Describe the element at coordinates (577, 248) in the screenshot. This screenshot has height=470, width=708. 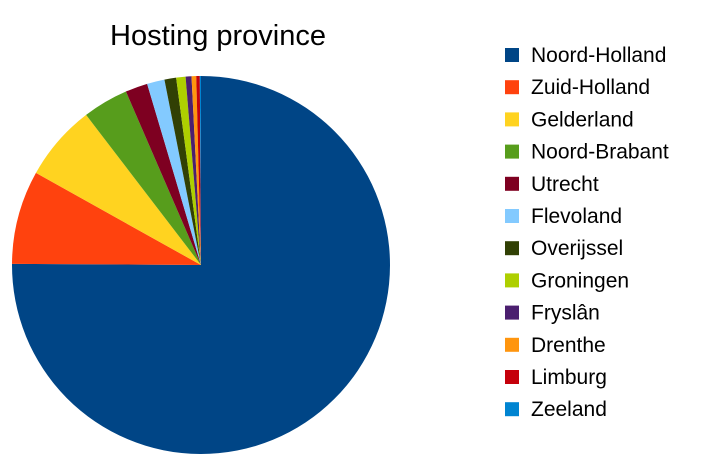
I see `legend-label: Overijssel` at that location.